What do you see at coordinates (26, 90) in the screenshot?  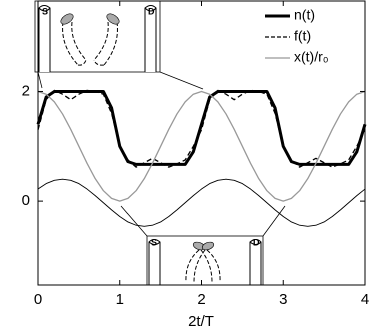 I see `y-tick-label: 2` at bounding box center [26, 90].